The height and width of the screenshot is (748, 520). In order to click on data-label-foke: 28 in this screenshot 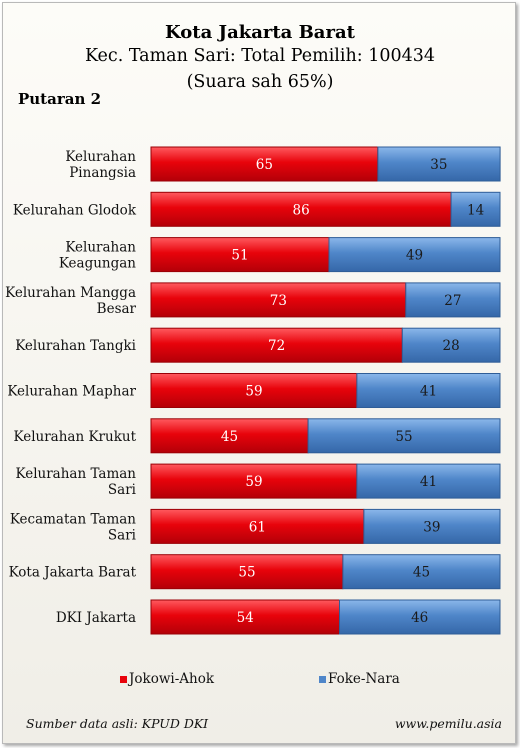, I will do `click(451, 346)`.